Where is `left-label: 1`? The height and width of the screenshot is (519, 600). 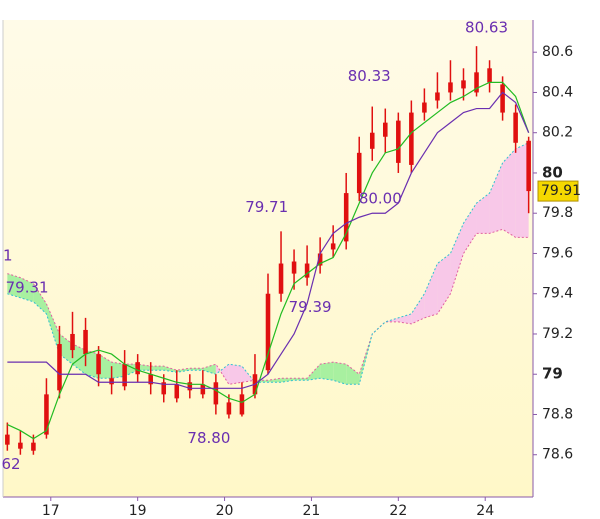
left-label: 1 is located at coordinates (8, 256).